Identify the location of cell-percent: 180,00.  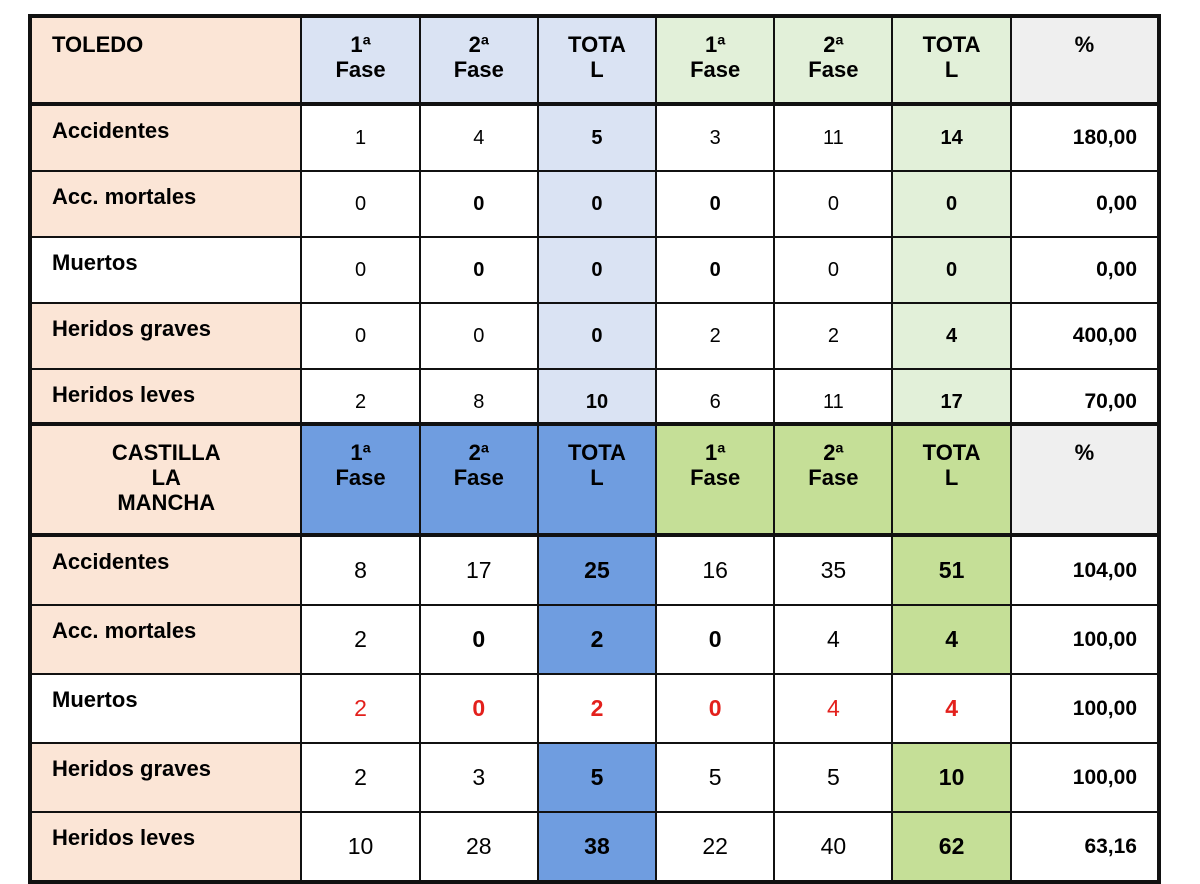
(1085, 137).